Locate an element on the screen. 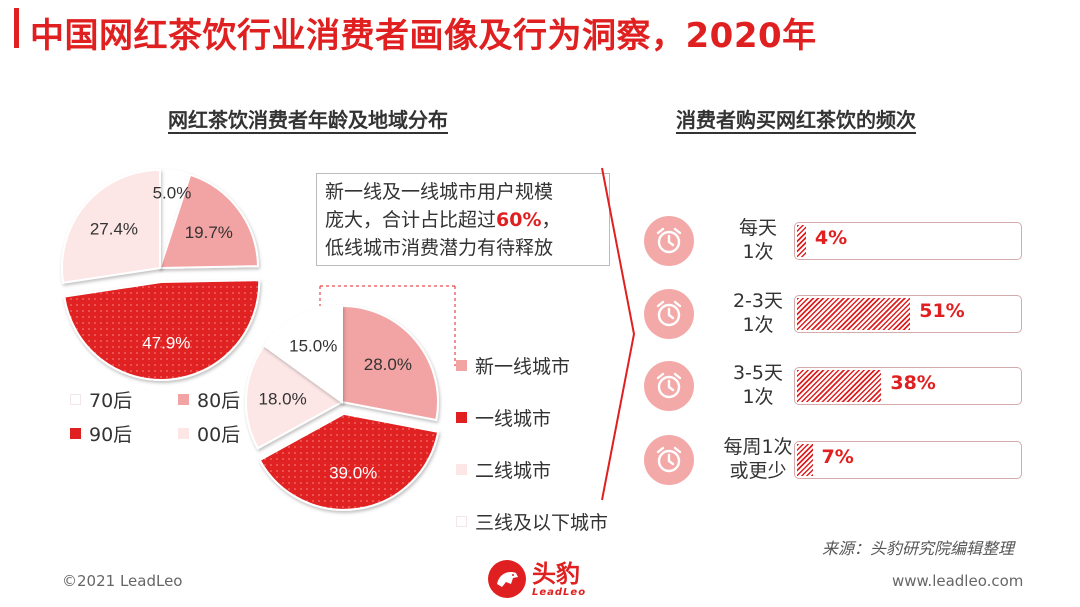 This screenshot has width=1080, height=607. source-note: 来源：头豹研究院编辑整理 is located at coordinates (918, 548).